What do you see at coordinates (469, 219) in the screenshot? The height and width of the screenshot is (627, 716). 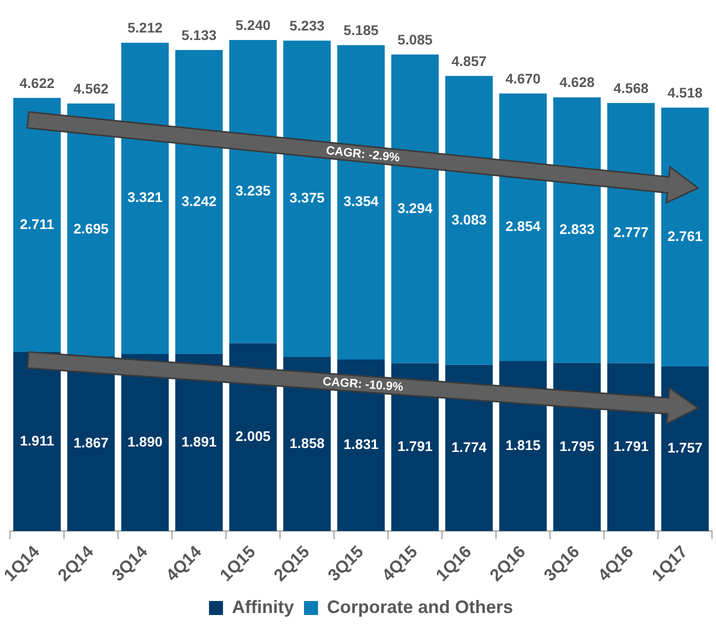 I see `data-label: 3.083` at bounding box center [469, 219].